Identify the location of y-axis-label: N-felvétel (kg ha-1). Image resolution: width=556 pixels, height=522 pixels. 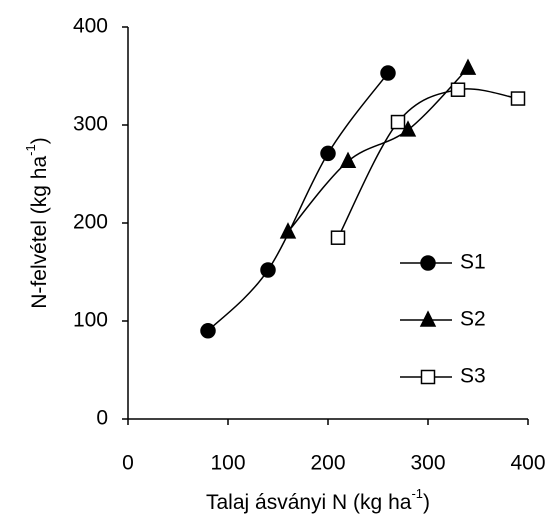
(36, 222).